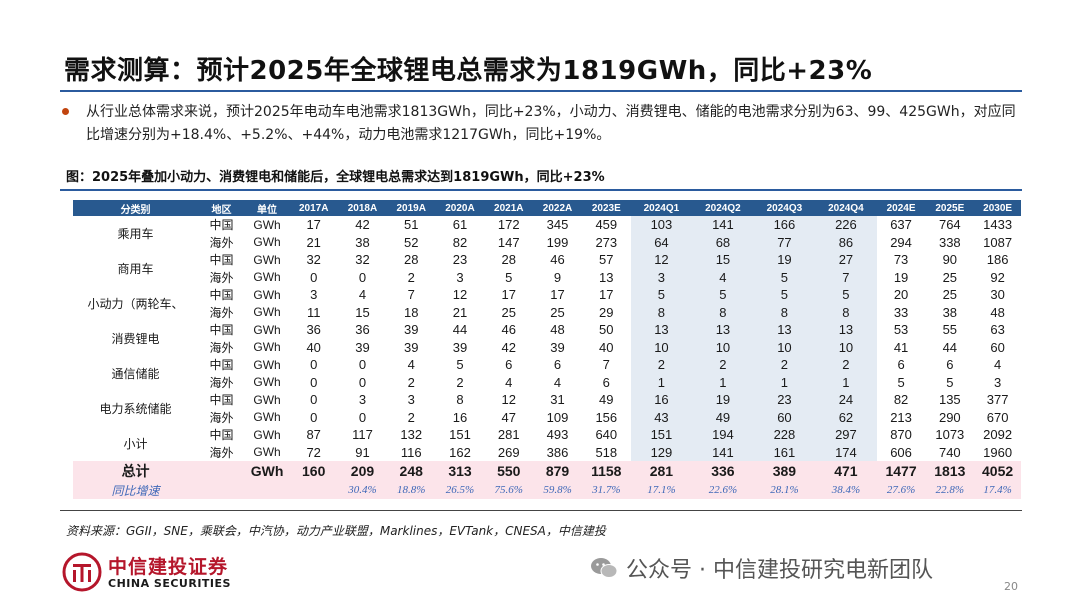 The height and width of the screenshot is (608, 1080). What do you see at coordinates (362, 435) in the screenshot?
I see `value-cell: 117` at bounding box center [362, 435].